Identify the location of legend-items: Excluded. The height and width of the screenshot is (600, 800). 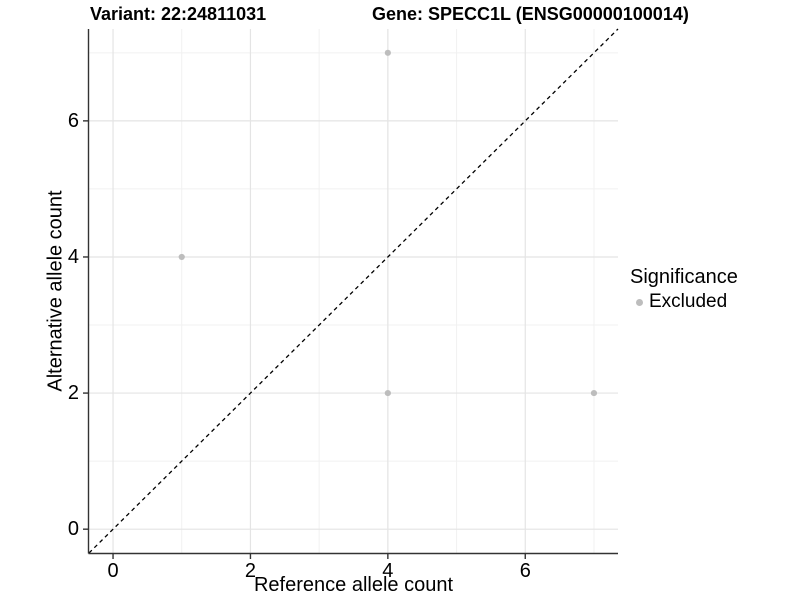
(684, 302).